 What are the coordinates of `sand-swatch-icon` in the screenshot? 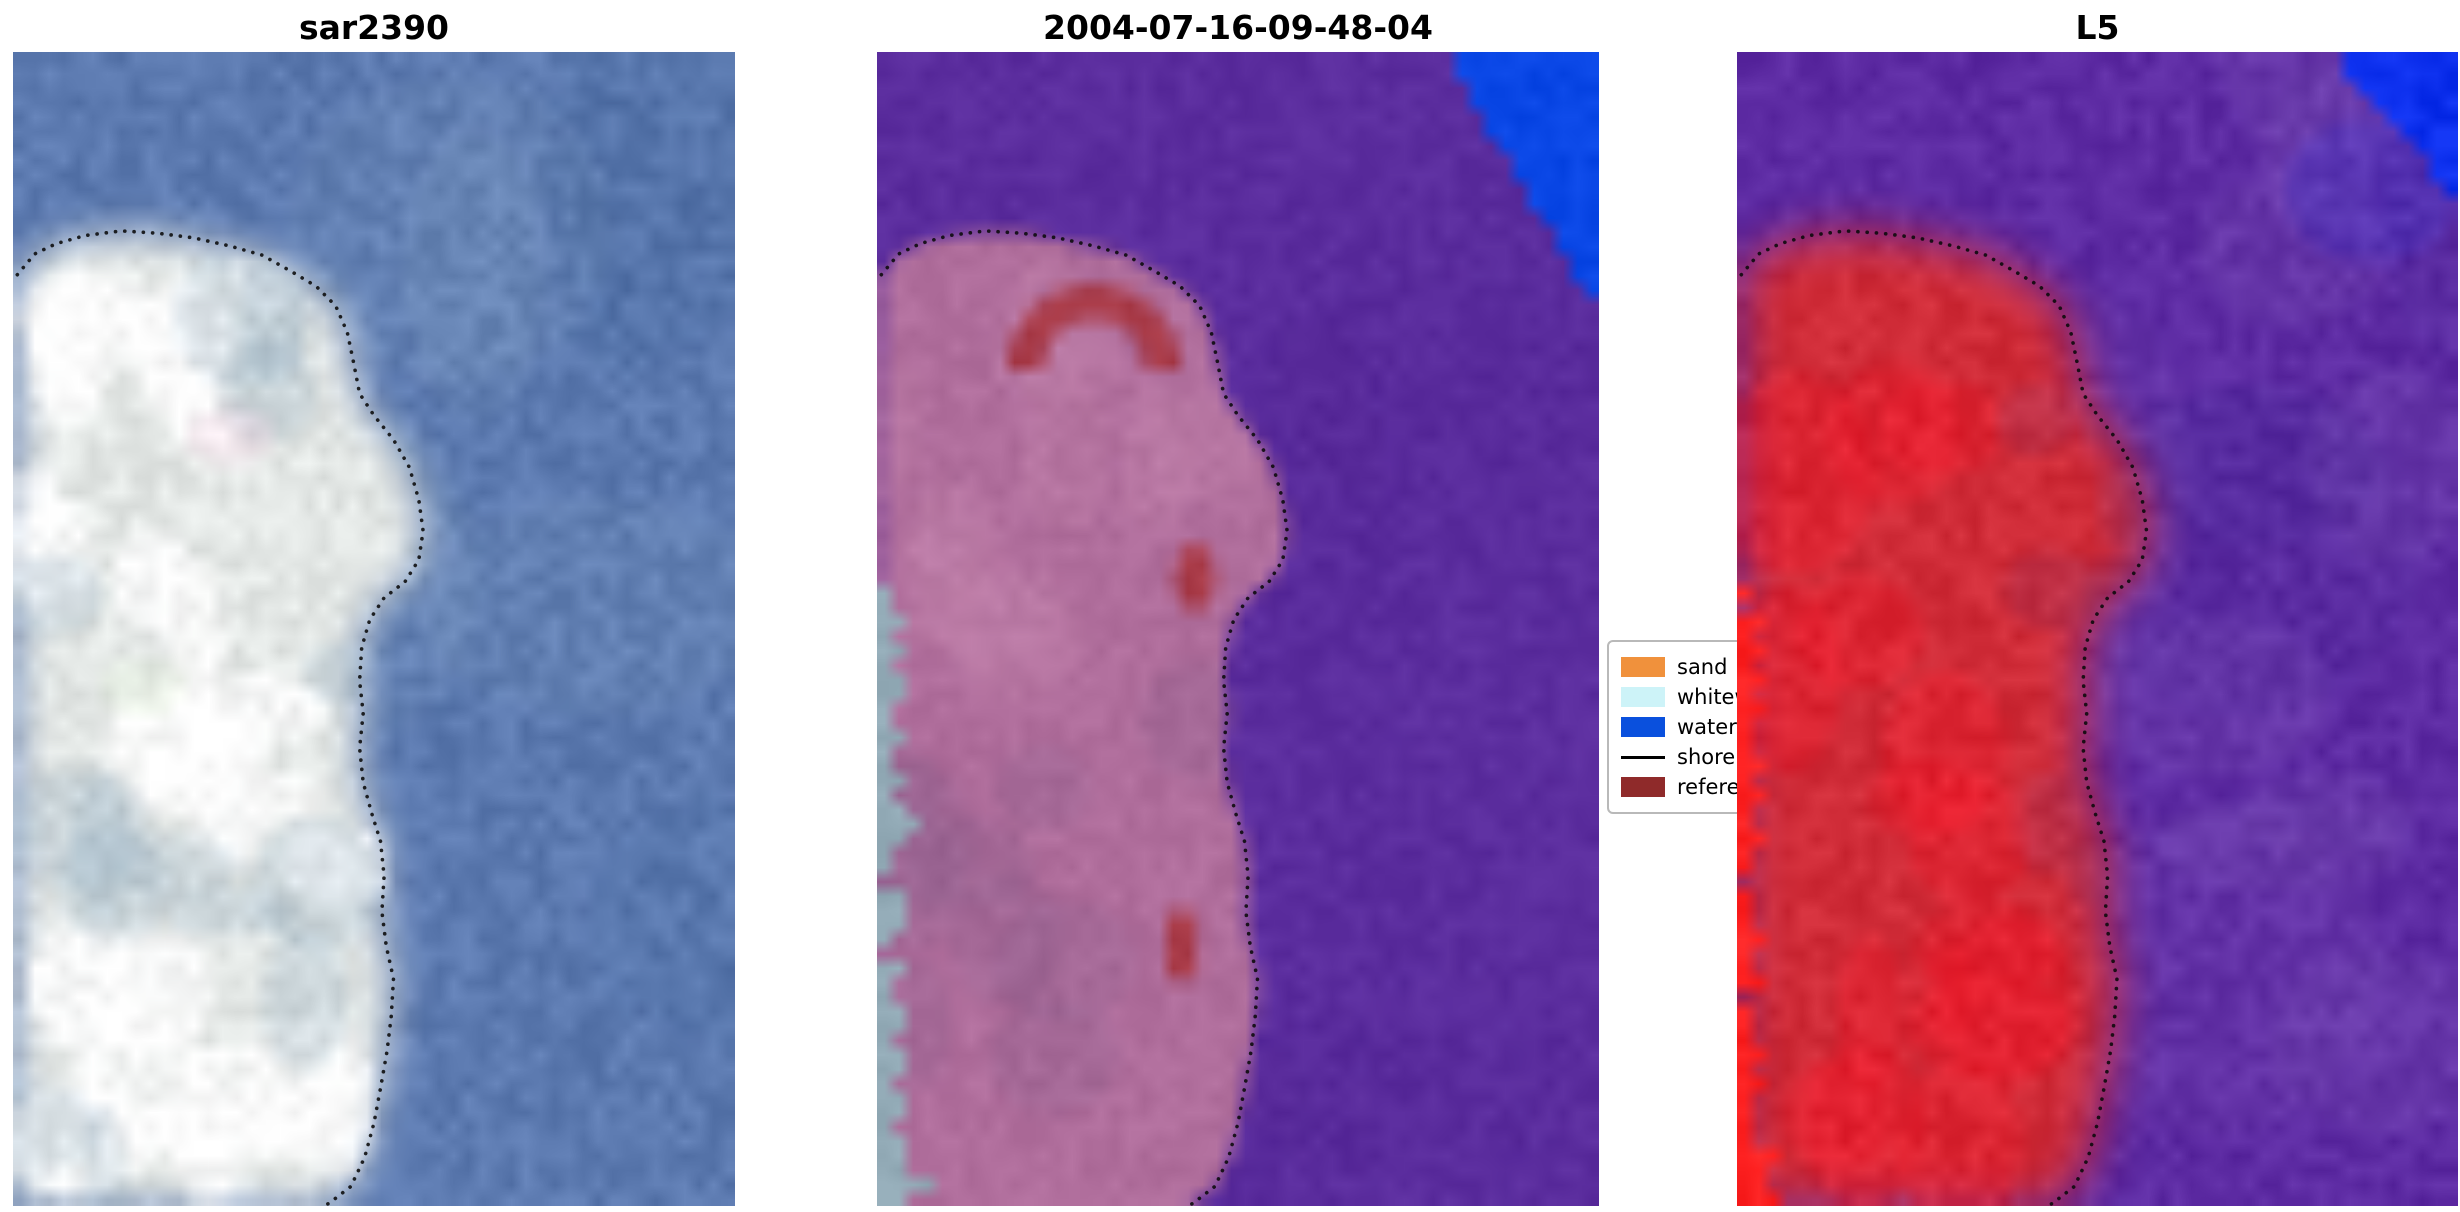 It's located at (1643, 667).